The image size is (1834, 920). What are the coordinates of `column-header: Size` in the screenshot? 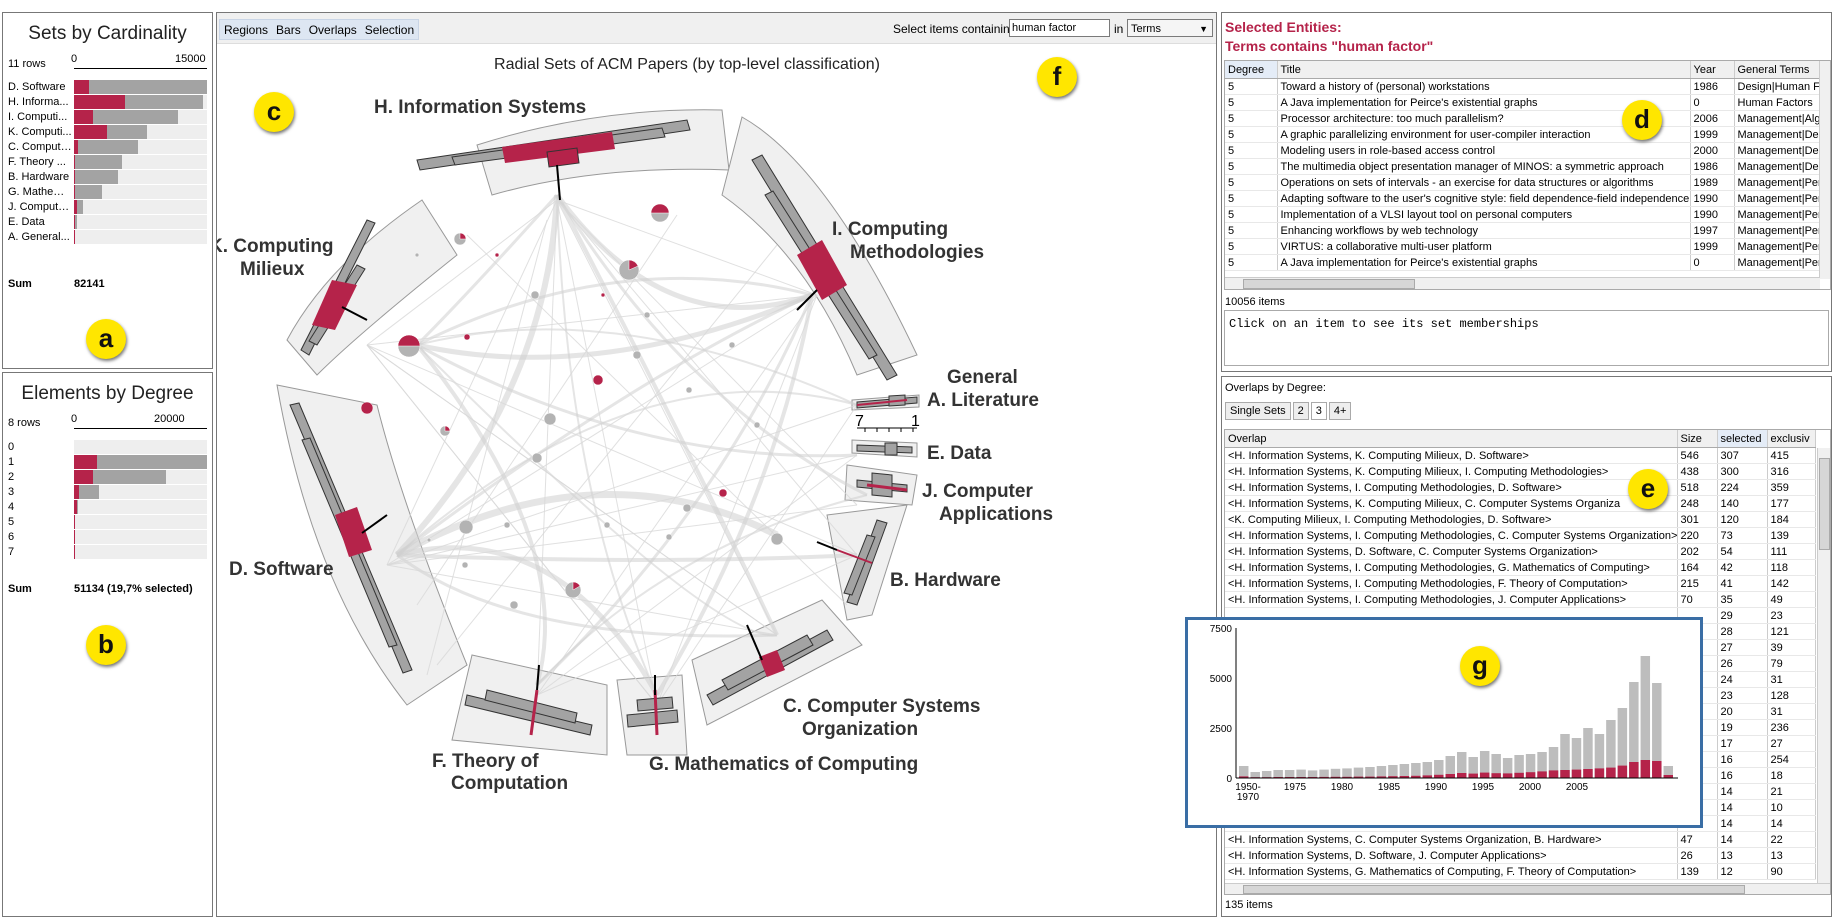 It's located at (1697, 439).